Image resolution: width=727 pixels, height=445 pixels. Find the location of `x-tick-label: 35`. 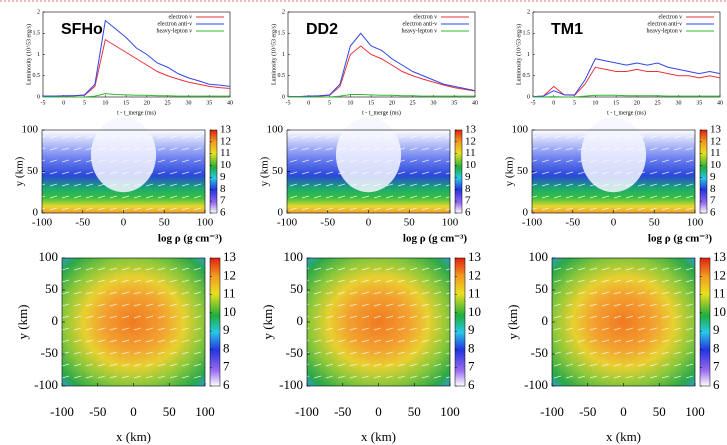

x-tick-label: 35 is located at coordinates (454, 103).